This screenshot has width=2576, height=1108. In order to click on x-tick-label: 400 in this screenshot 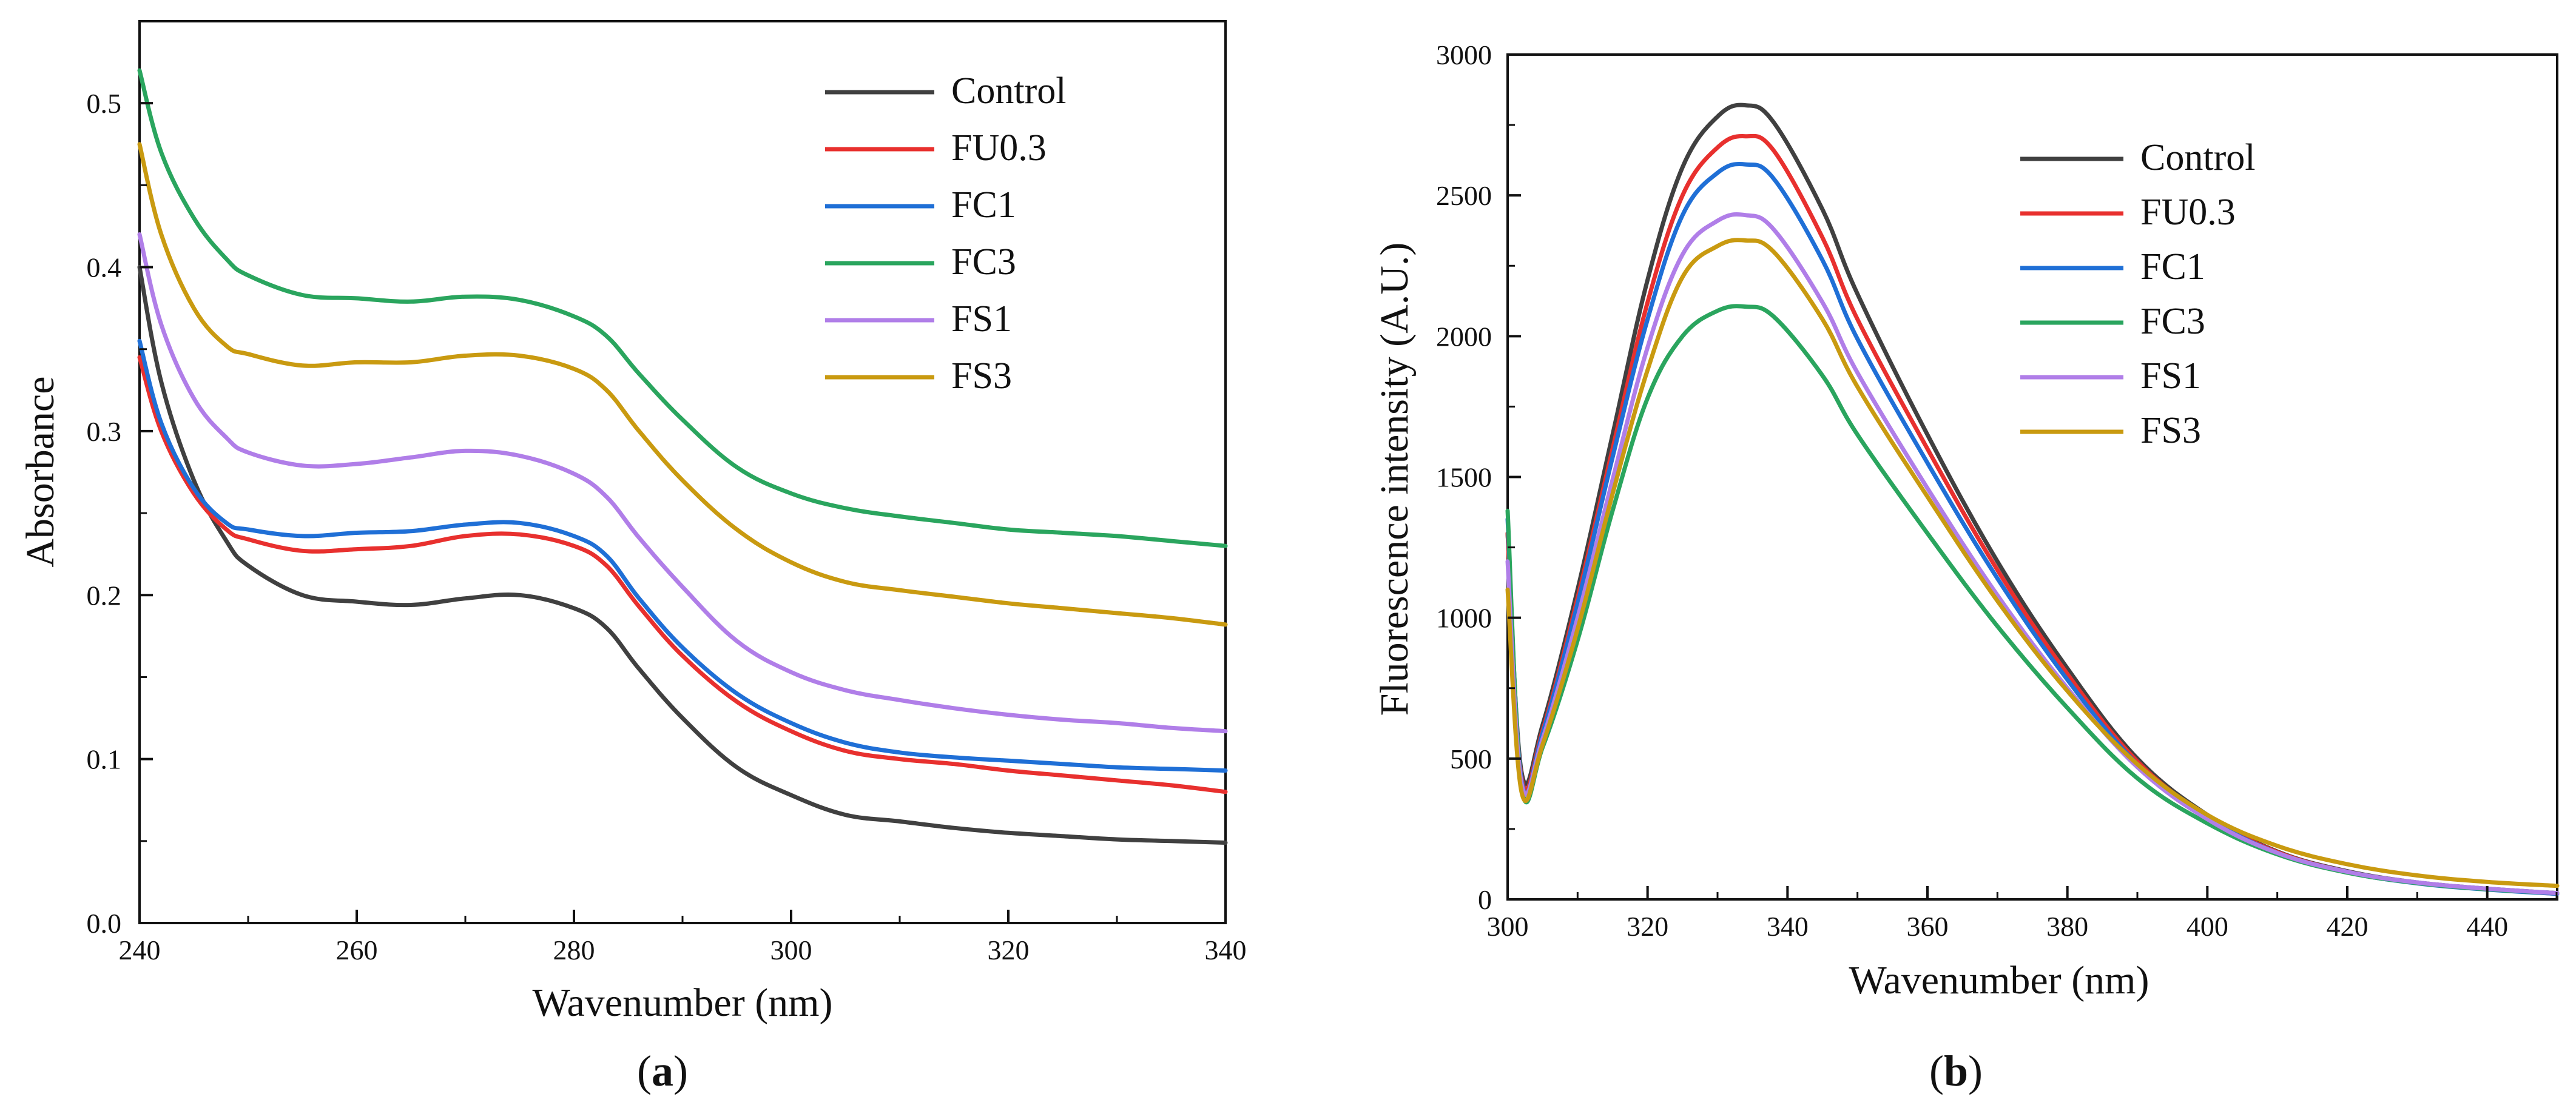, I will do `click(2207, 926)`.